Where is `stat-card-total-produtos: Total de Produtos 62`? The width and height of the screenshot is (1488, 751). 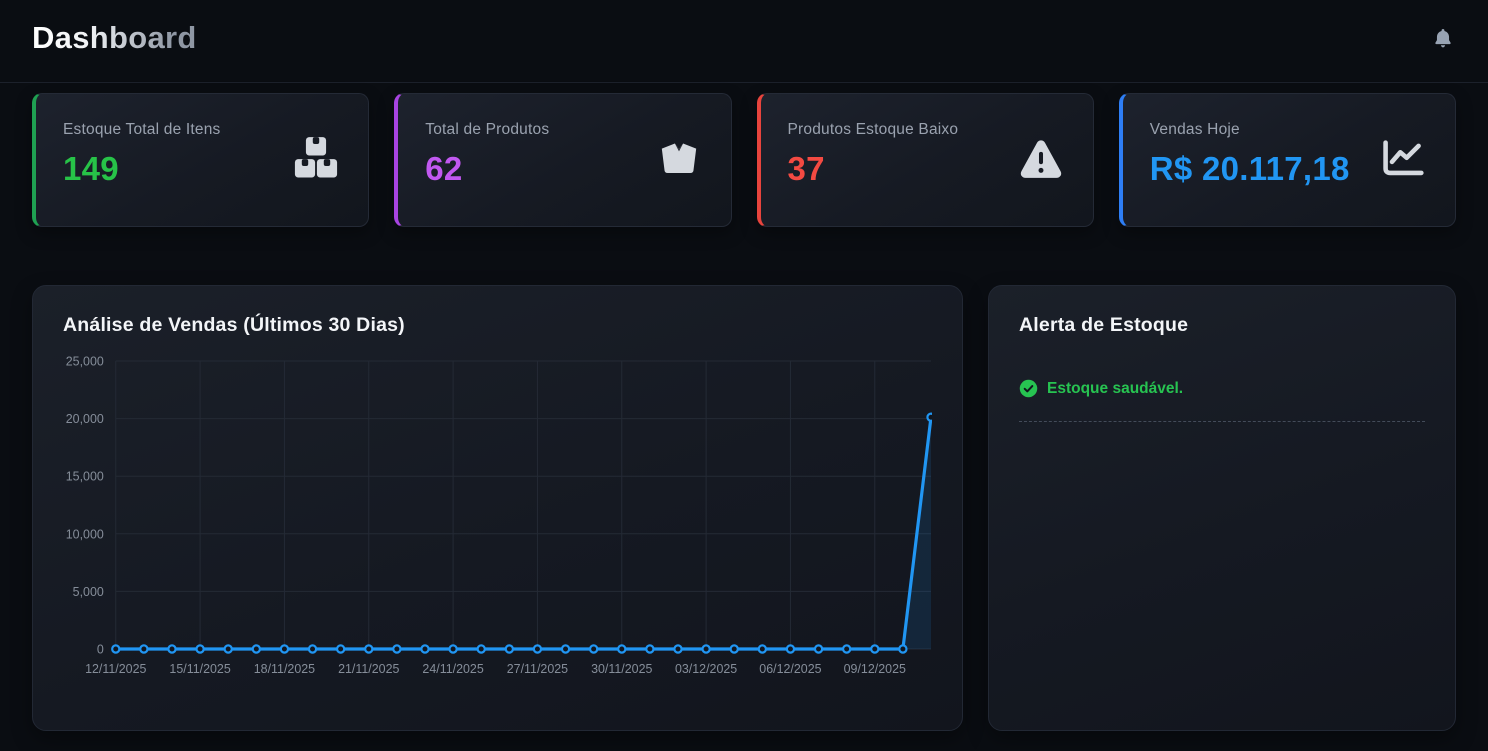 stat-card-total-produtos: Total de Produtos 62 is located at coordinates (563, 160).